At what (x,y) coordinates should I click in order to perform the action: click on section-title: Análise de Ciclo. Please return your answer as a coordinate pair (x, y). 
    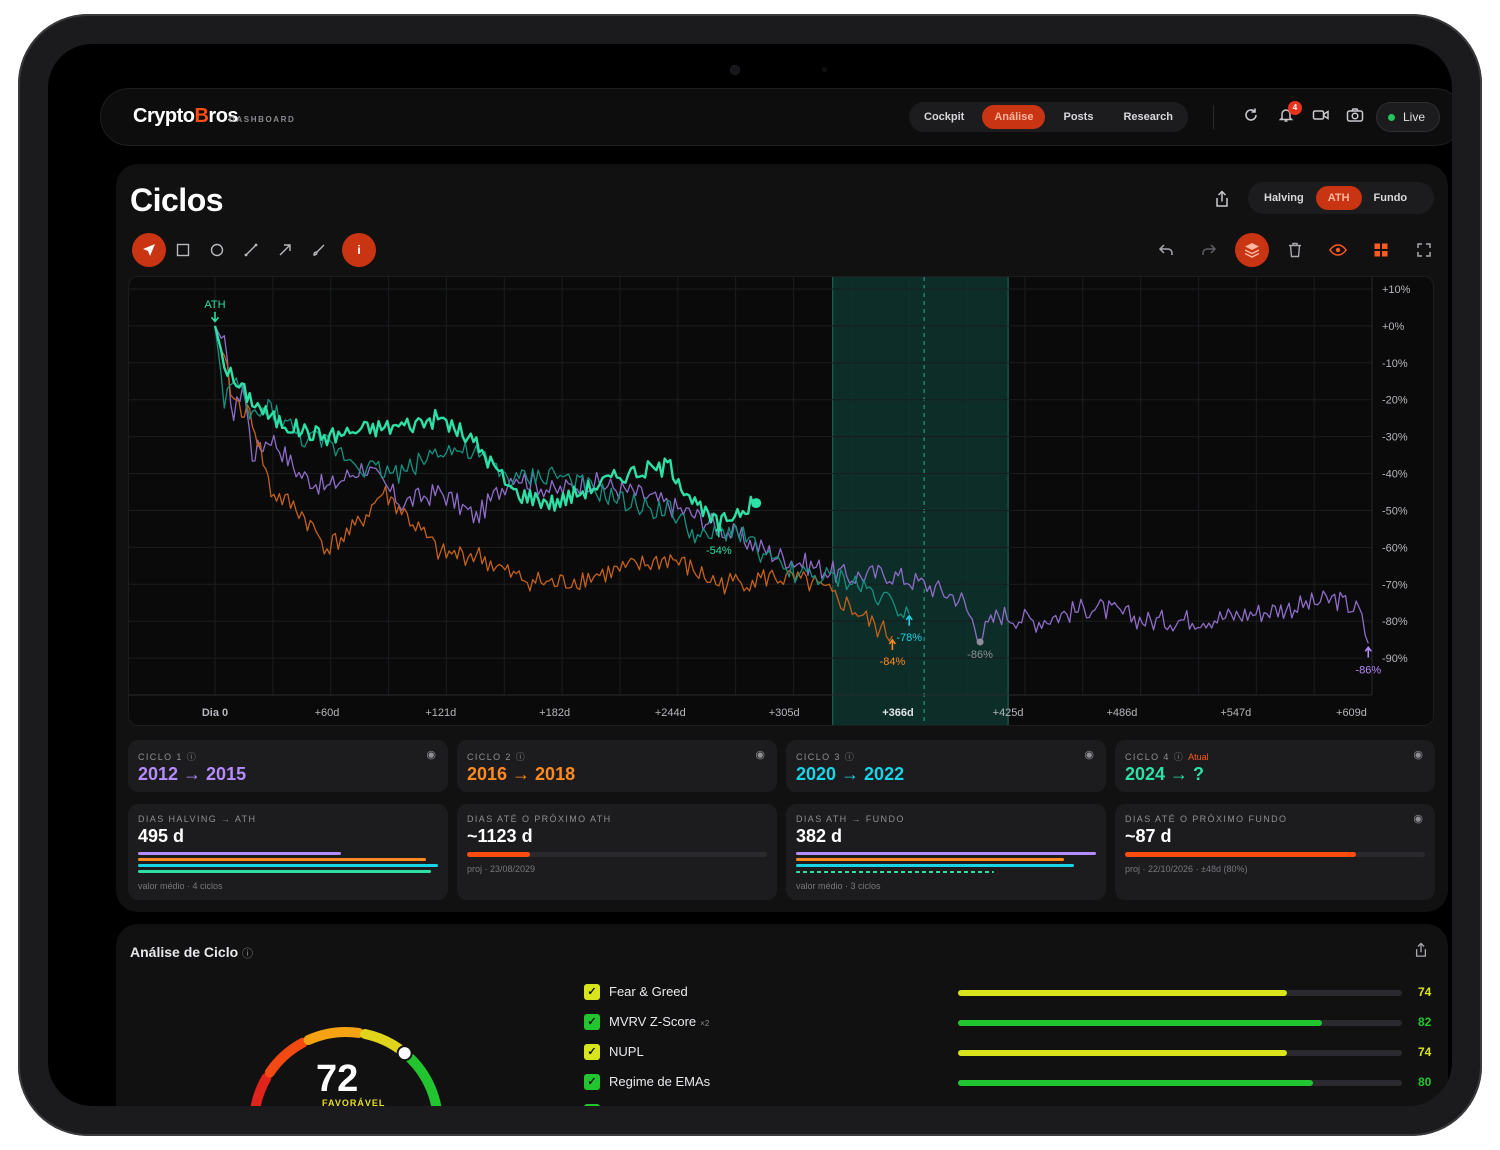
    Looking at the image, I should click on (184, 952).